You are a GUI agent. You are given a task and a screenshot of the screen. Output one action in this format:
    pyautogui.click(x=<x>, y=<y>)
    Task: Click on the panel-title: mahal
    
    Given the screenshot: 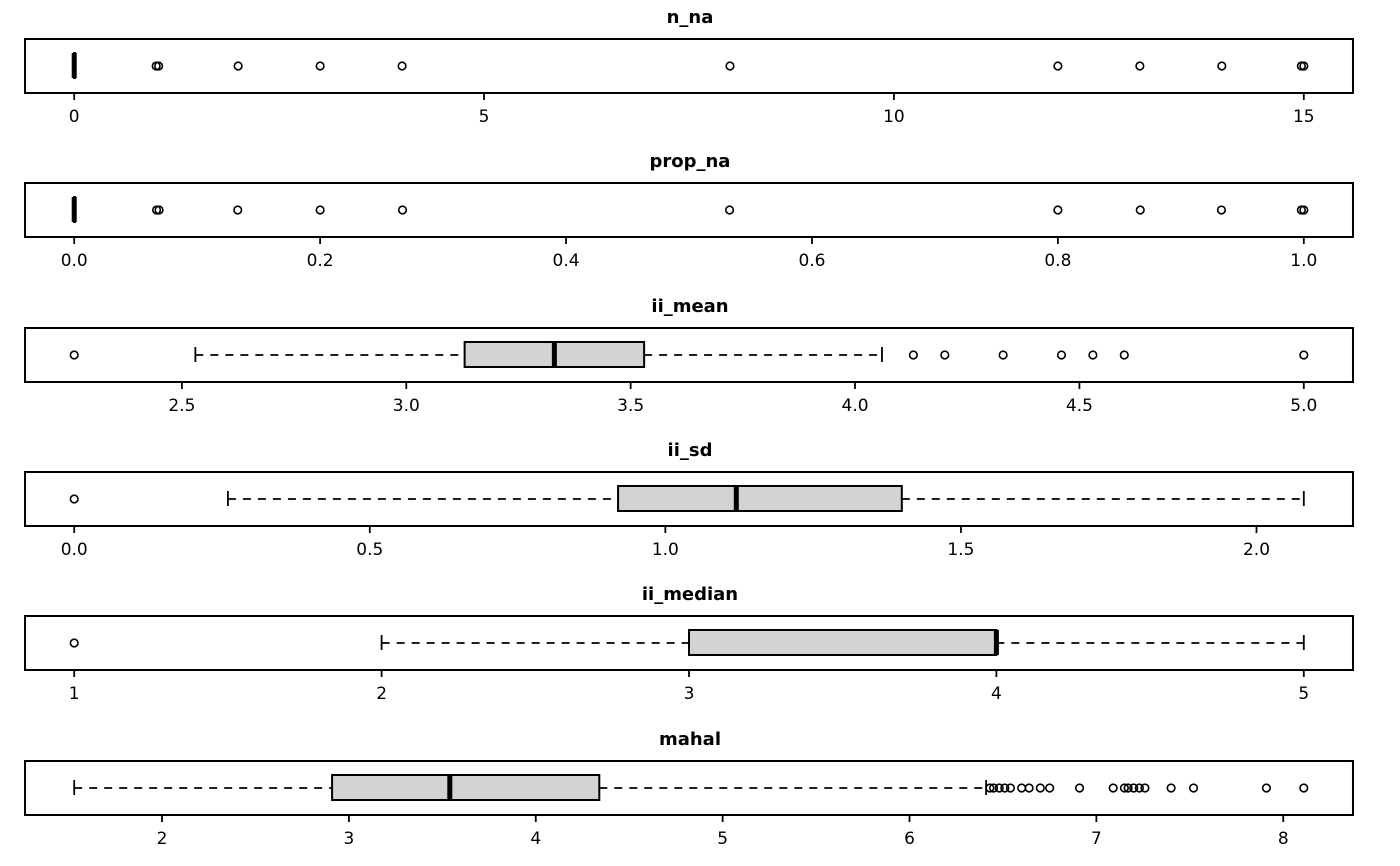 What is the action you would take?
    pyautogui.click(x=690, y=739)
    